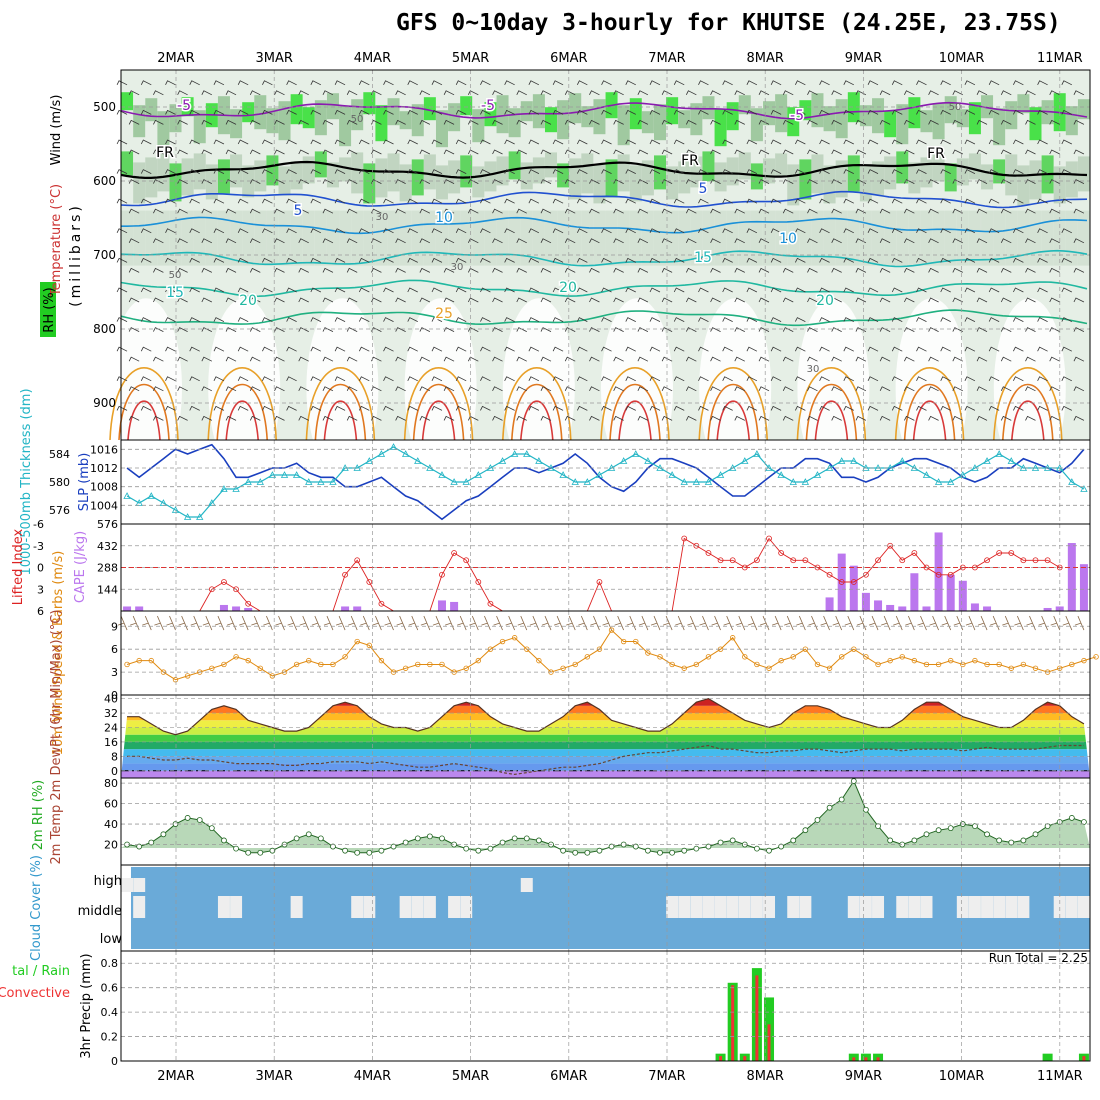  Describe the element at coordinates (733, 1023) in the screenshot. I see `precip-conv-bar` at that location.